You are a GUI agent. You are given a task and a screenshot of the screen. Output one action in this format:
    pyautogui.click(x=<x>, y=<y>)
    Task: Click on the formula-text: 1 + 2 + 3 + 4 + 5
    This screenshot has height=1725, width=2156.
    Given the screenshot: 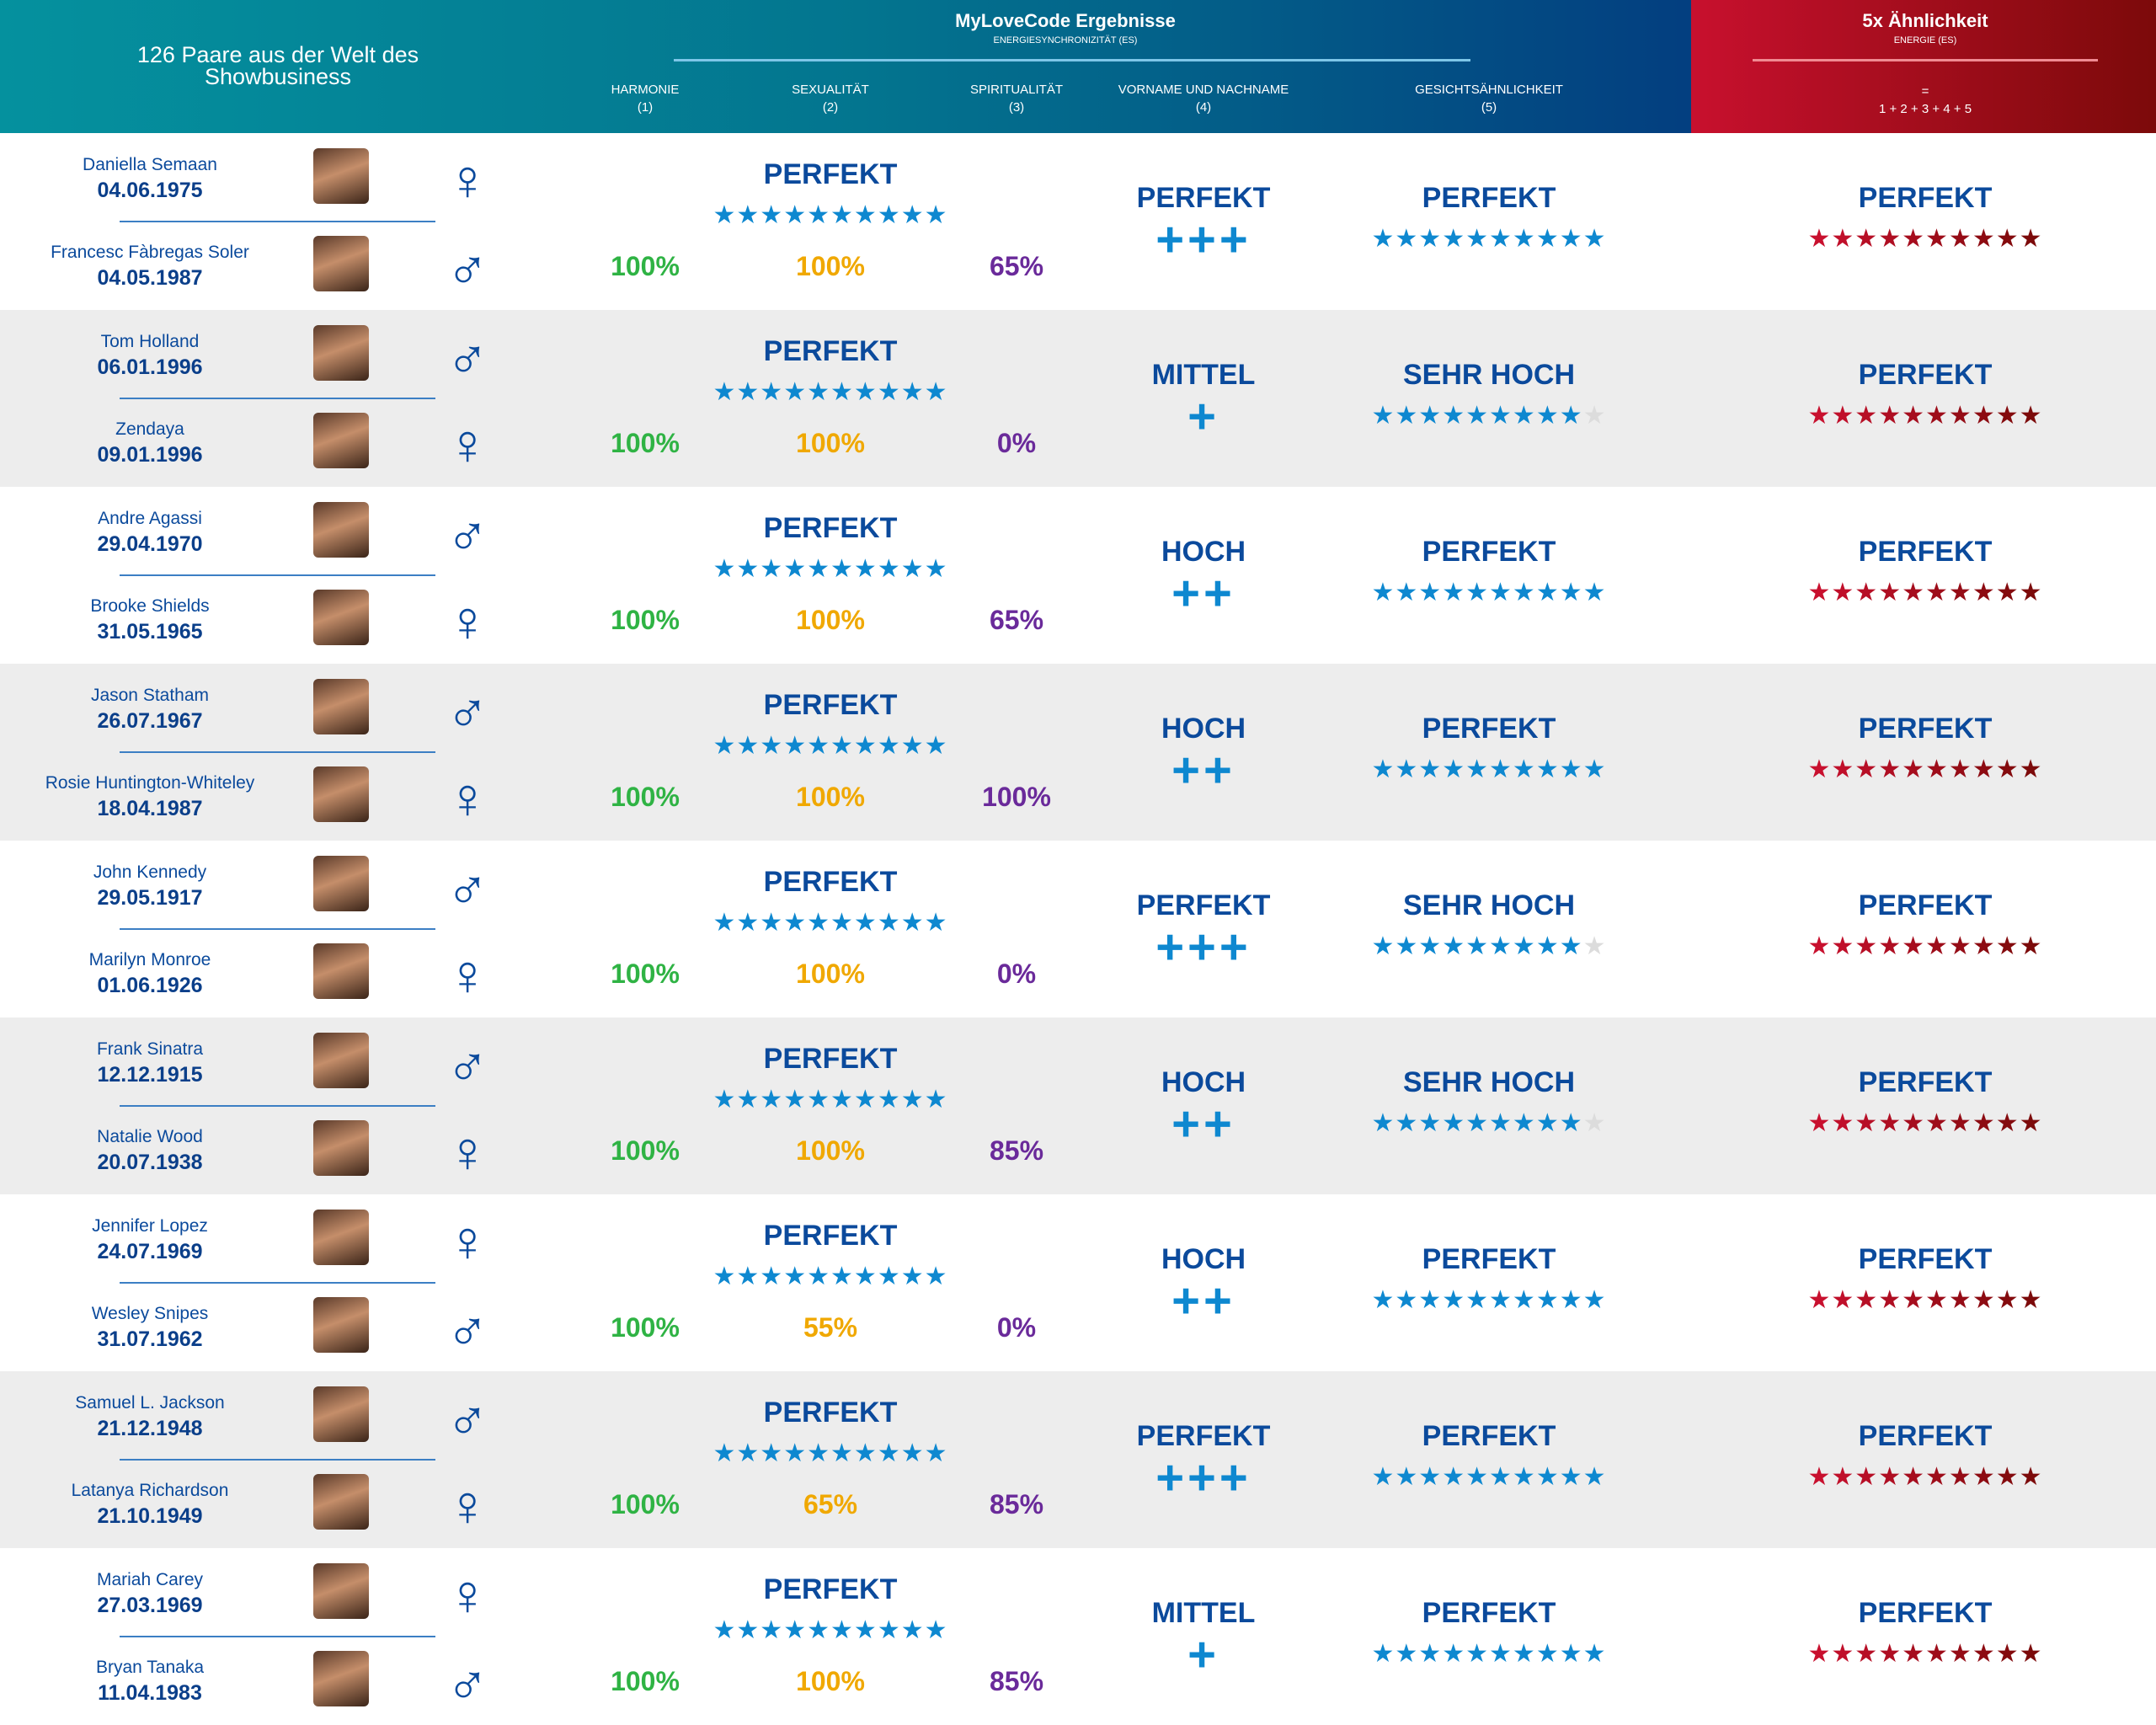 What is the action you would take?
    pyautogui.click(x=1925, y=109)
    